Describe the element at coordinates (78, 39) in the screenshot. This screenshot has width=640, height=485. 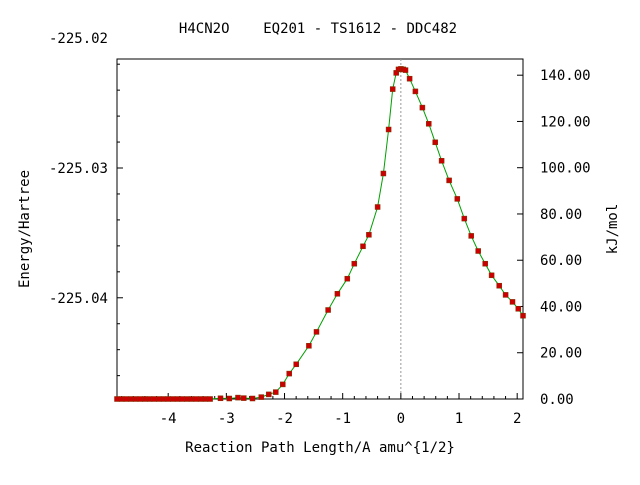
I see `left-y-tick-label: -225.02` at that location.